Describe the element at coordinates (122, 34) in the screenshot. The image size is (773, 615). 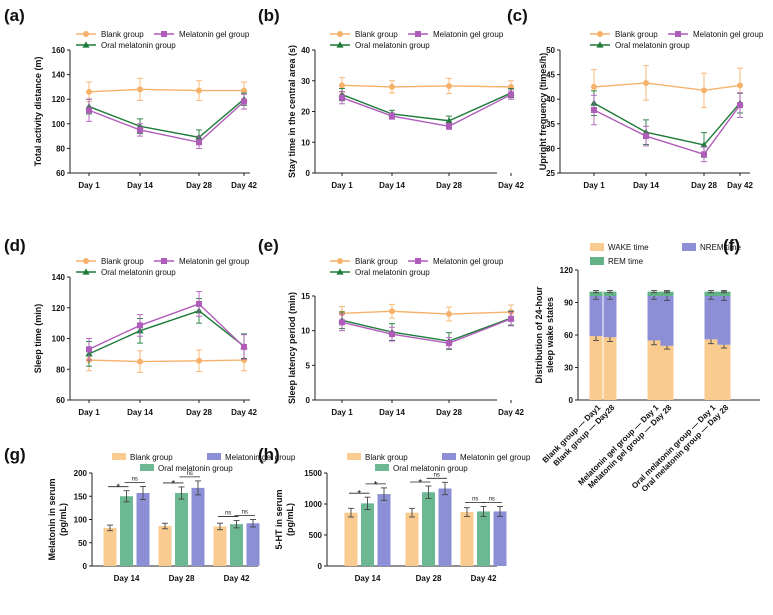
I see `chart0-legend-label-0: Blank group` at that location.